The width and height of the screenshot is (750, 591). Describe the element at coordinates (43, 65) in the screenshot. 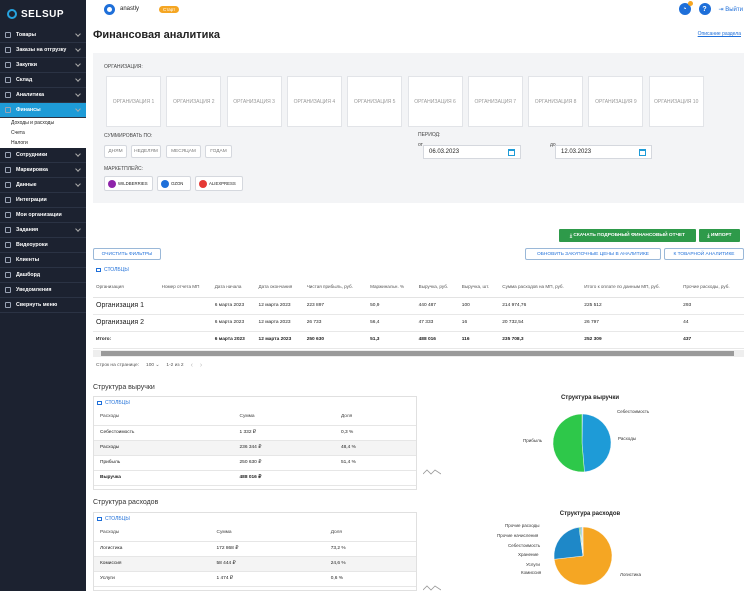

I see `sidebar-item-2: Закупки` at that location.